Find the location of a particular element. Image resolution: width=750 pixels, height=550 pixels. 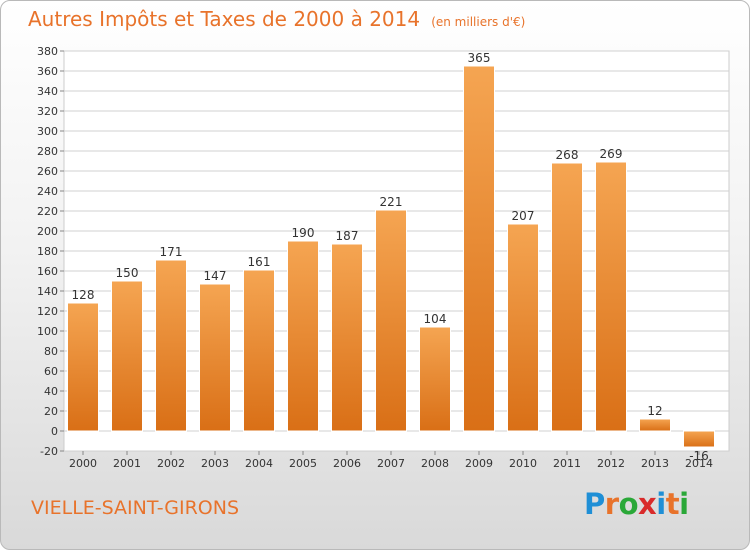

y-tick-label: 260 is located at coordinates (47, 171).